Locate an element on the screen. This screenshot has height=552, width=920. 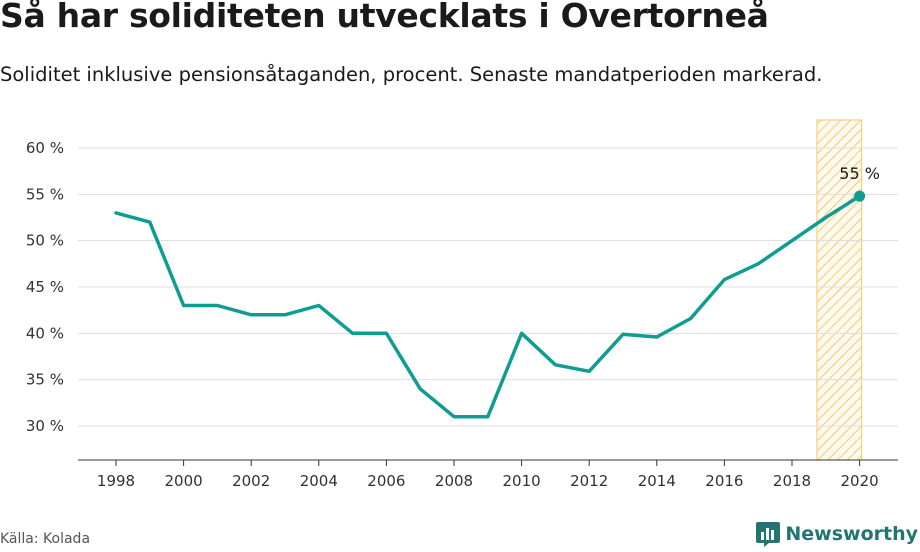
y-tick-label: 60 % is located at coordinates (45, 148).